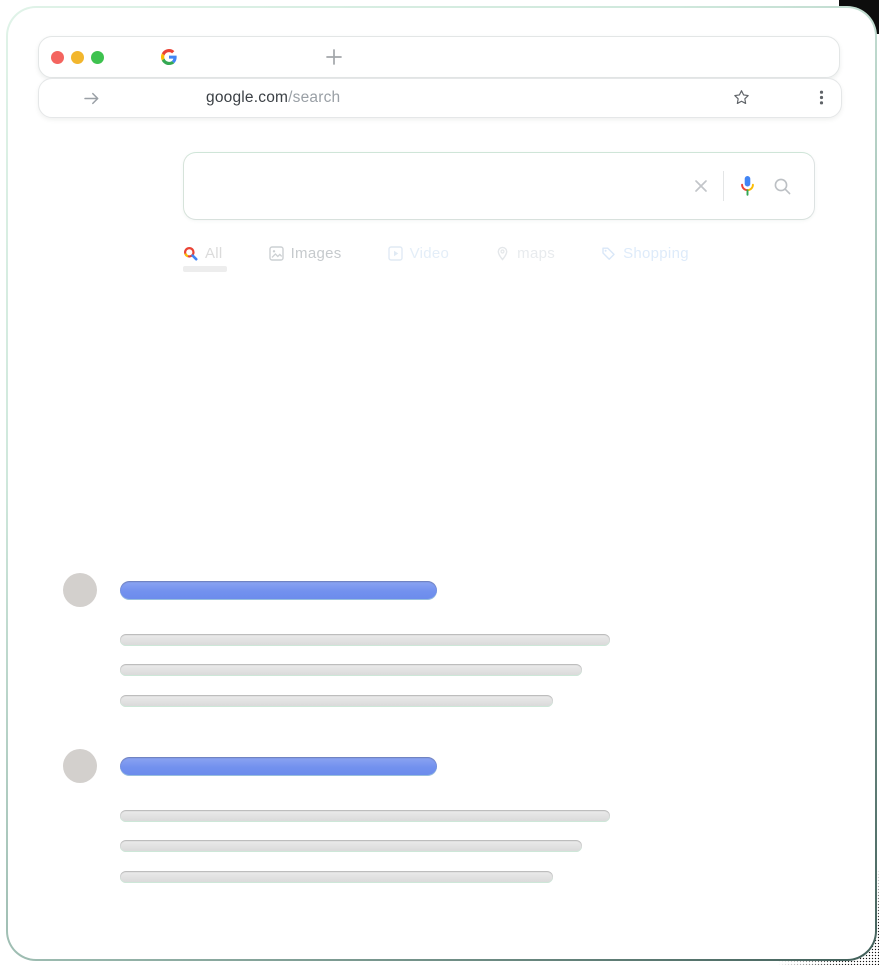 This screenshot has height=965, width=879. What do you see at coordinates (314, 97) in the screenshot?
I see `url-path: /search` at bounding box center [314, 97].